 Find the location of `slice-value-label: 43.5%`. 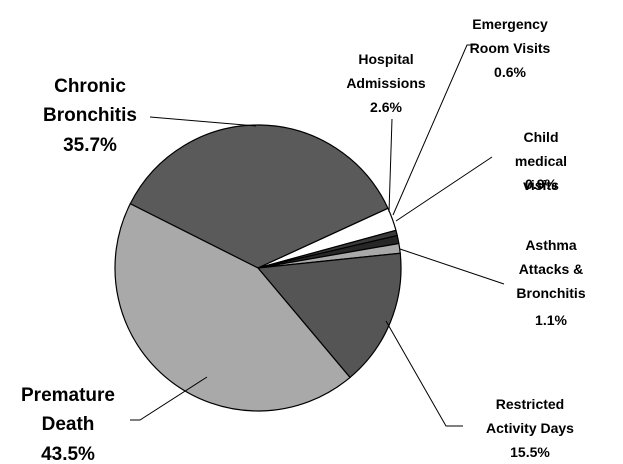

slice-value-label: 43.5% is located at coordinates (68, 454).